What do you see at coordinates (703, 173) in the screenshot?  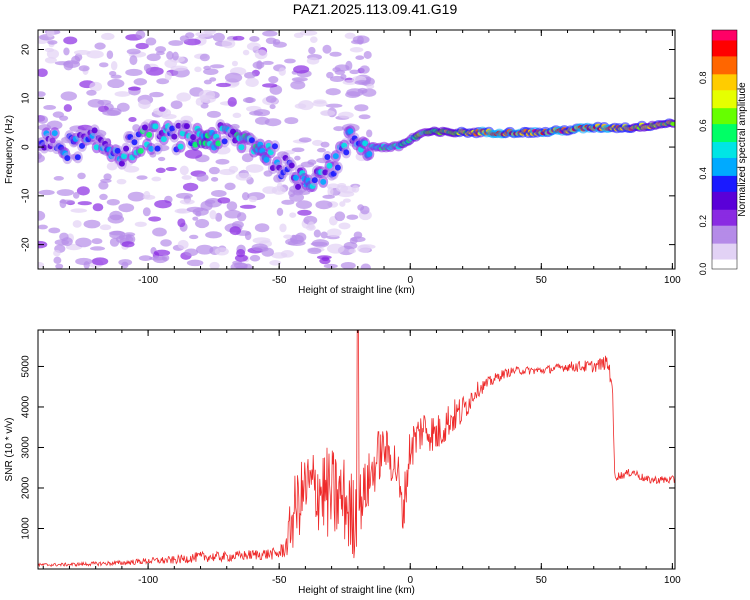 I see `colorbar-tick-label: 0.4` at bounding box center [703, 173].